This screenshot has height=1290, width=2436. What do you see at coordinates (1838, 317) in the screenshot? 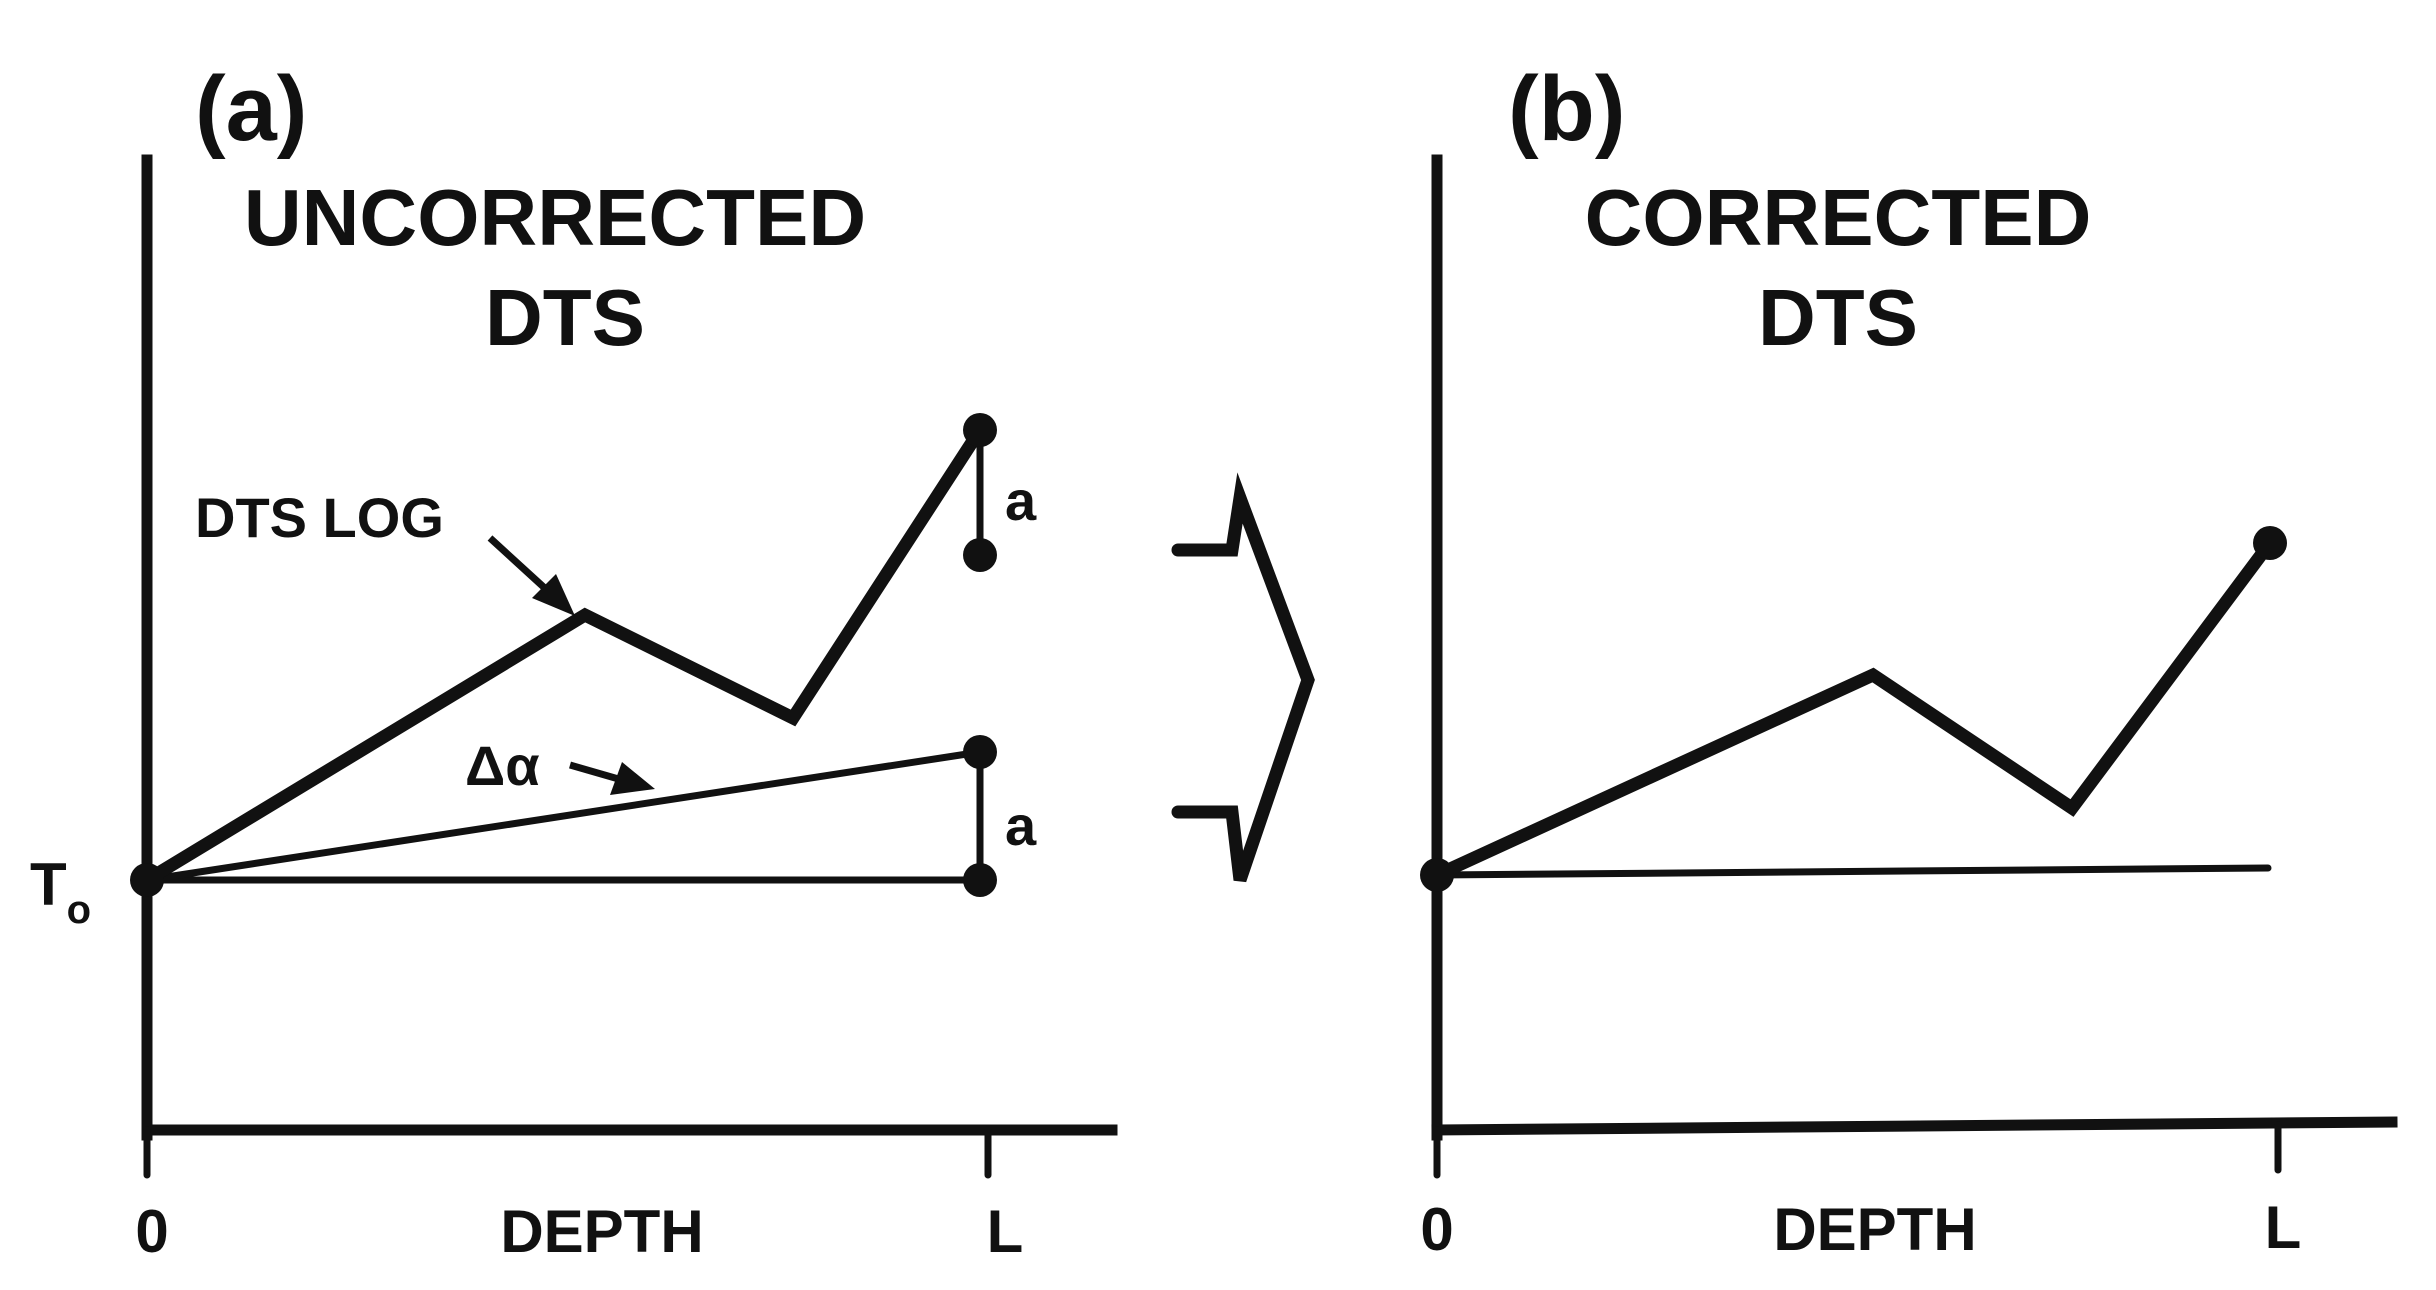
I see `panel-b-title-line2: DTS` at bounding box center [1838, 317].